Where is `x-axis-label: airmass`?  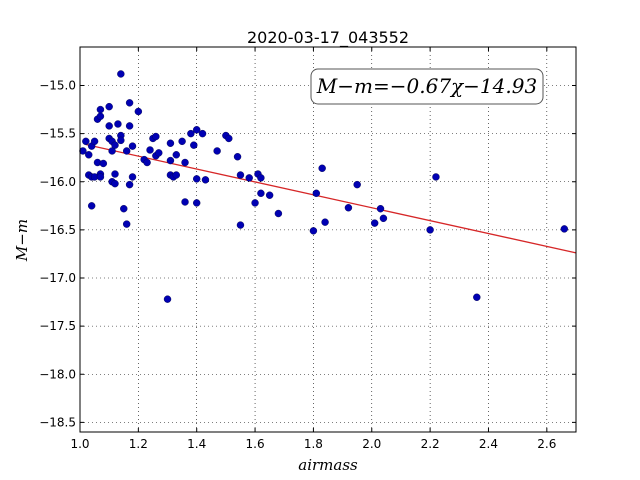 x-axis-label: airmass is located at coordinates (328, 465).